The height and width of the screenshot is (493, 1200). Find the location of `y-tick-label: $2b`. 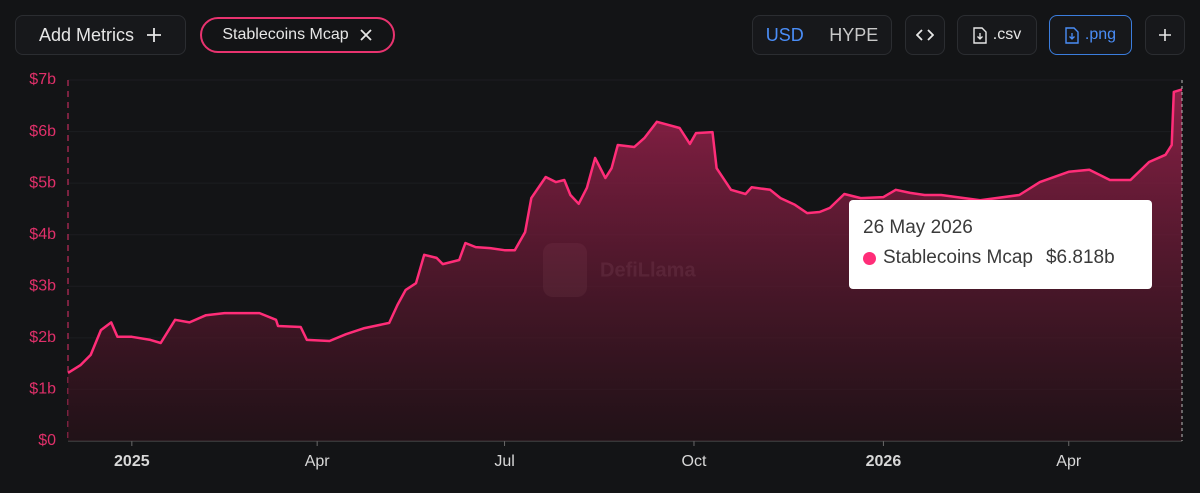

y-tick-label: $2b is located at coordinates (42, 337).